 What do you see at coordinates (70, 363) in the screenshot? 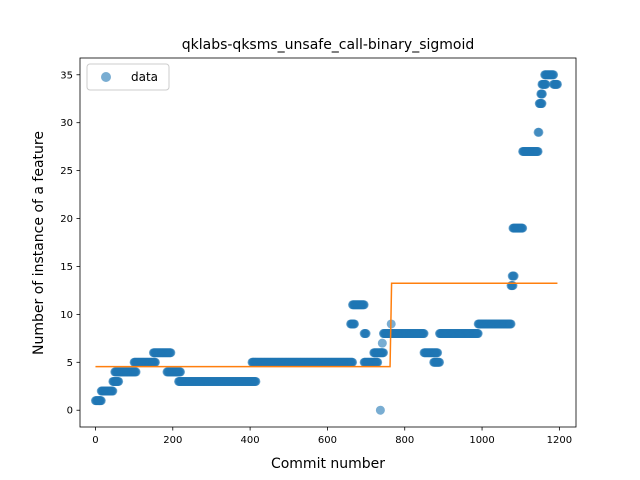
I see `y-tick-label: 5` at bounding box center [70, 363].